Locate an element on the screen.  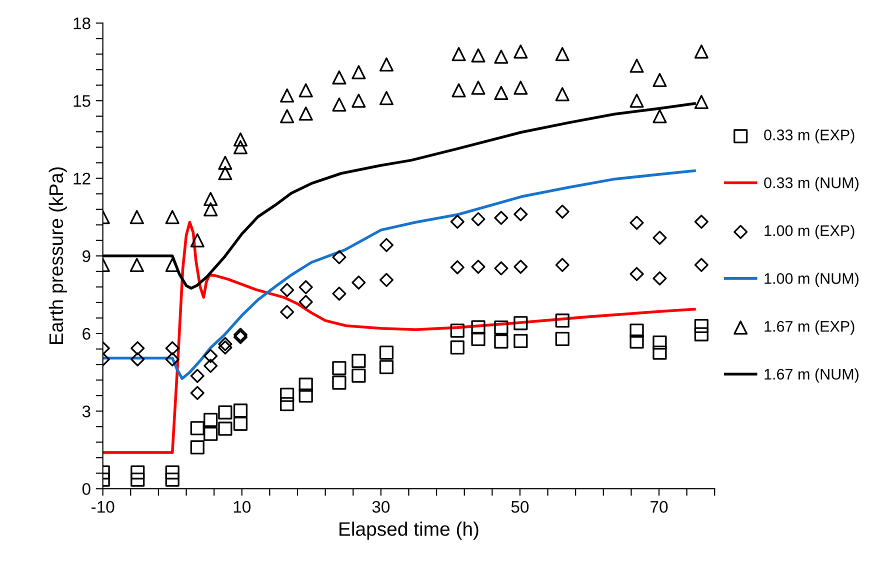
legend-label: 1.67 m (EXP) is located at coordinates (809, 327).